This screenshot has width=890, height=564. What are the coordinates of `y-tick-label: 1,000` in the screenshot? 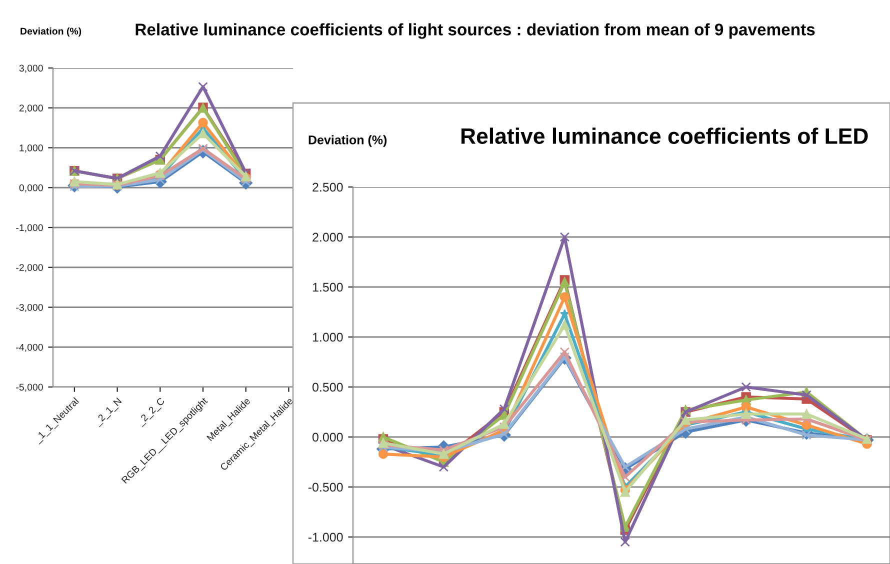 It's located at (31, 148).